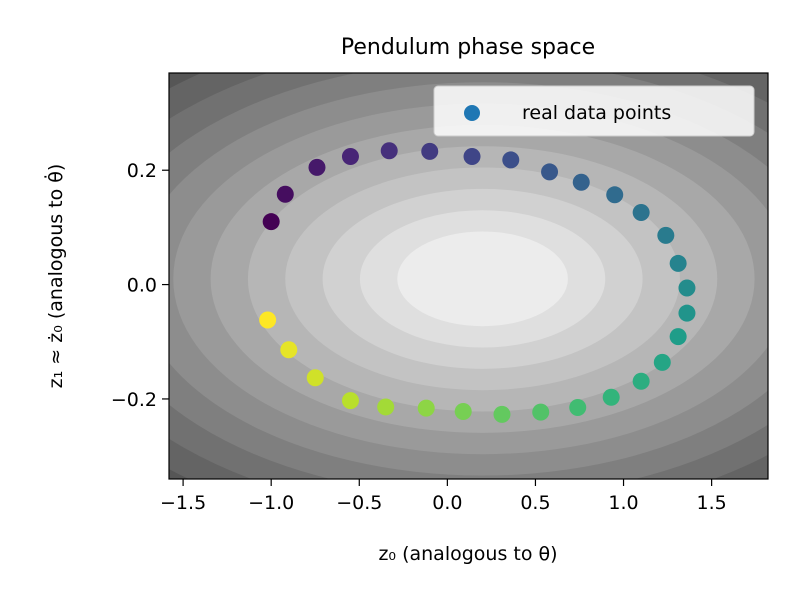 The width and height of the screenshot is (800, 600). I want to click on x-axis-ticks: −1.5 −1.0 −0.5 0.0 0.5 1.0 1.5, so click(443, 496).